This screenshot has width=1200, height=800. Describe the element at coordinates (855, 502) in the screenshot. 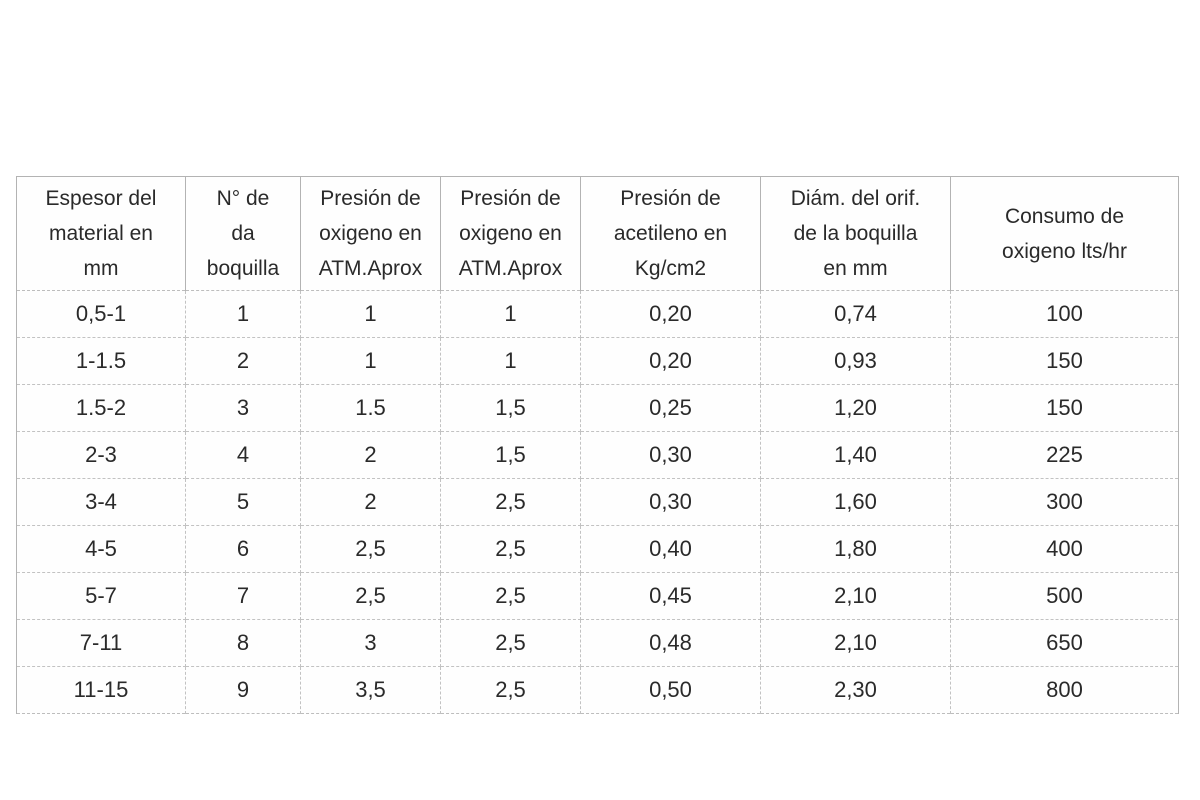

I see `table-cell: 1,60` at that location.